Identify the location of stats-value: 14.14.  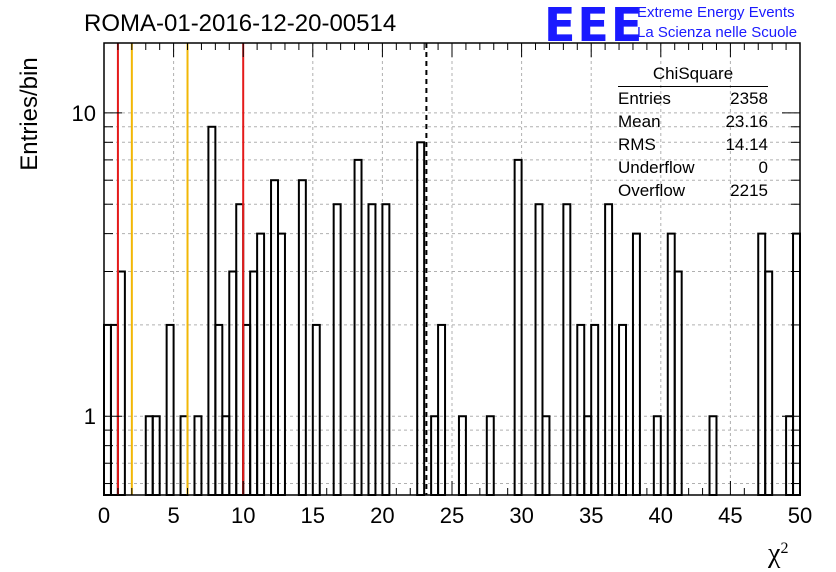
(746, 144).